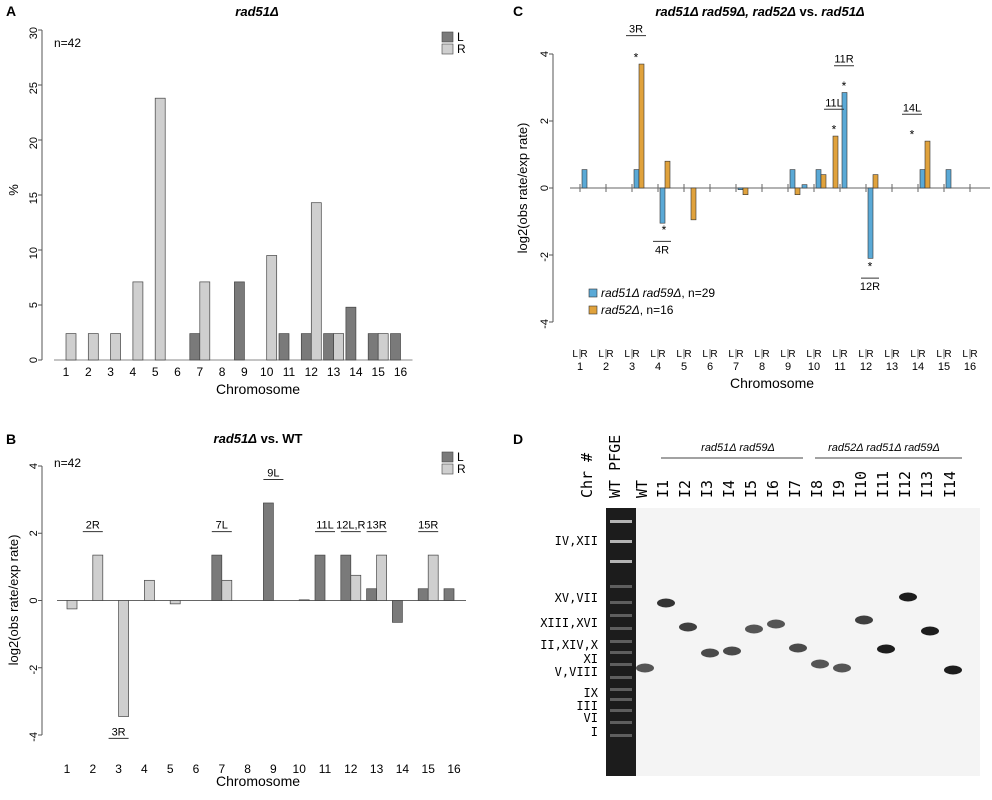  I want to click on bar-rad51-rad59--chr3-R, so click(636, 179).